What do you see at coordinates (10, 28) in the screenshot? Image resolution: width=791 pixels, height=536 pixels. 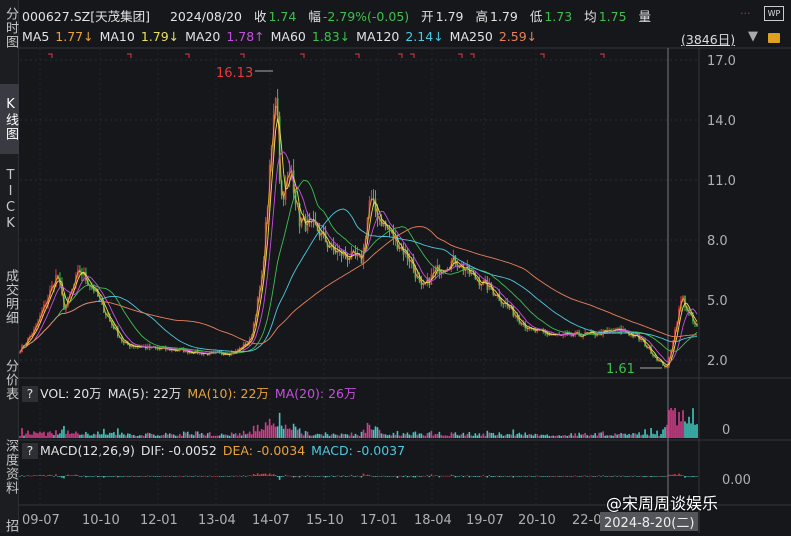 I see `tab-timeshare: 分时图` at bounding box center [10, 28].